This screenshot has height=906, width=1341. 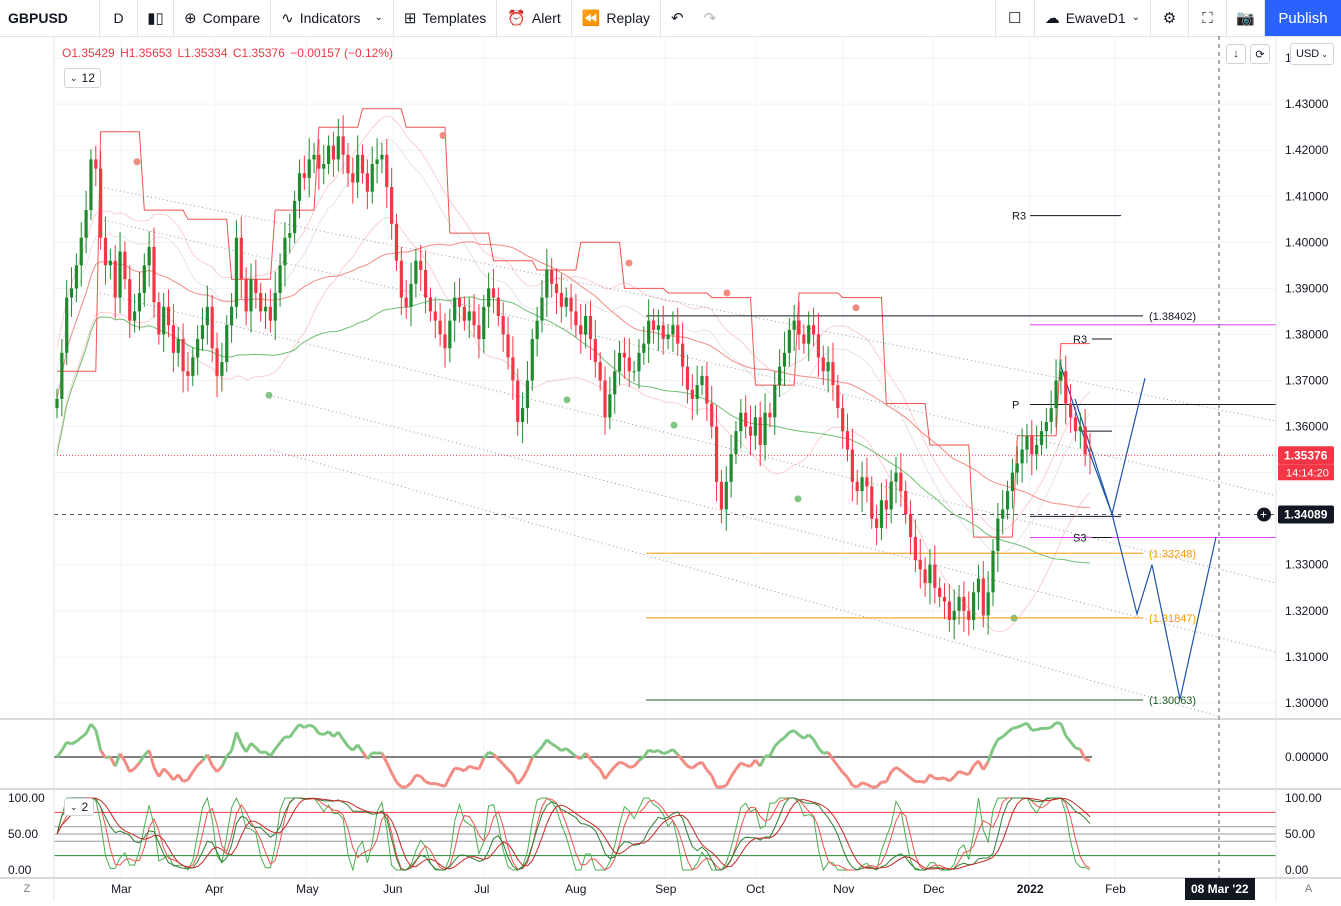 What do you see at coordinates (79, 807) in the screenshot?
I see `oscillator-collapse-button: ⌄ 2` at bounding box center [79, 807].